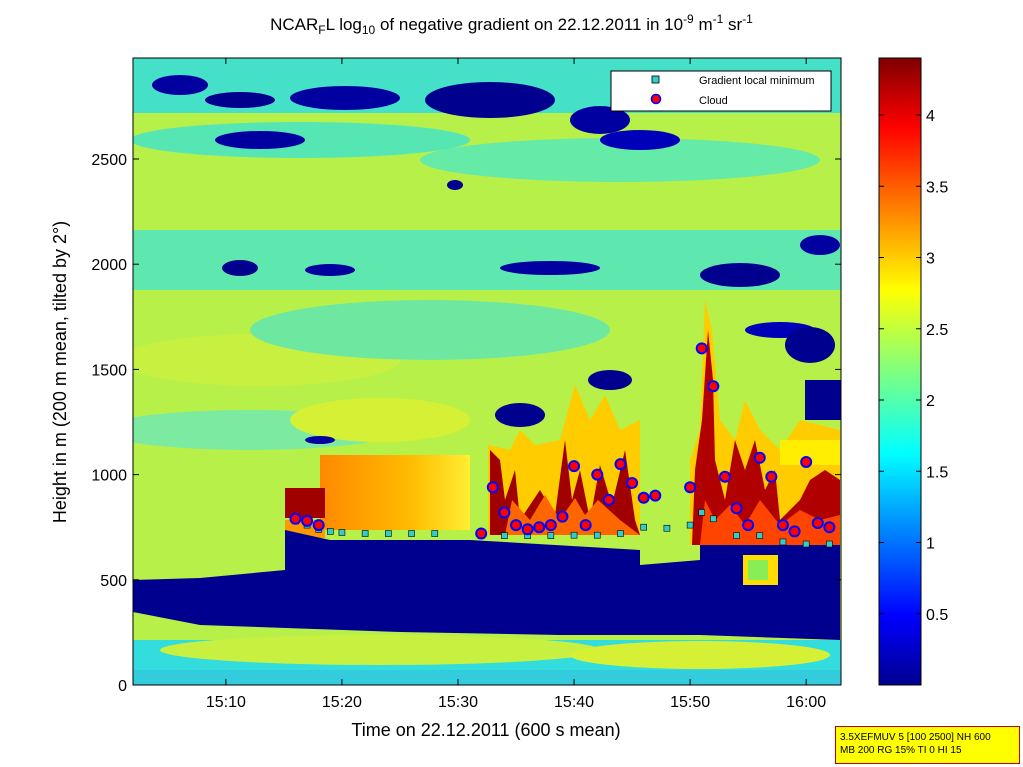 This screenshot has height=767, width=1023. What do you see at coordinates (485, 730) in the screenshot?
I see `x-axis-label: Time on 22.12.2011 (600 s mean)` at bounding box center [485, 730].